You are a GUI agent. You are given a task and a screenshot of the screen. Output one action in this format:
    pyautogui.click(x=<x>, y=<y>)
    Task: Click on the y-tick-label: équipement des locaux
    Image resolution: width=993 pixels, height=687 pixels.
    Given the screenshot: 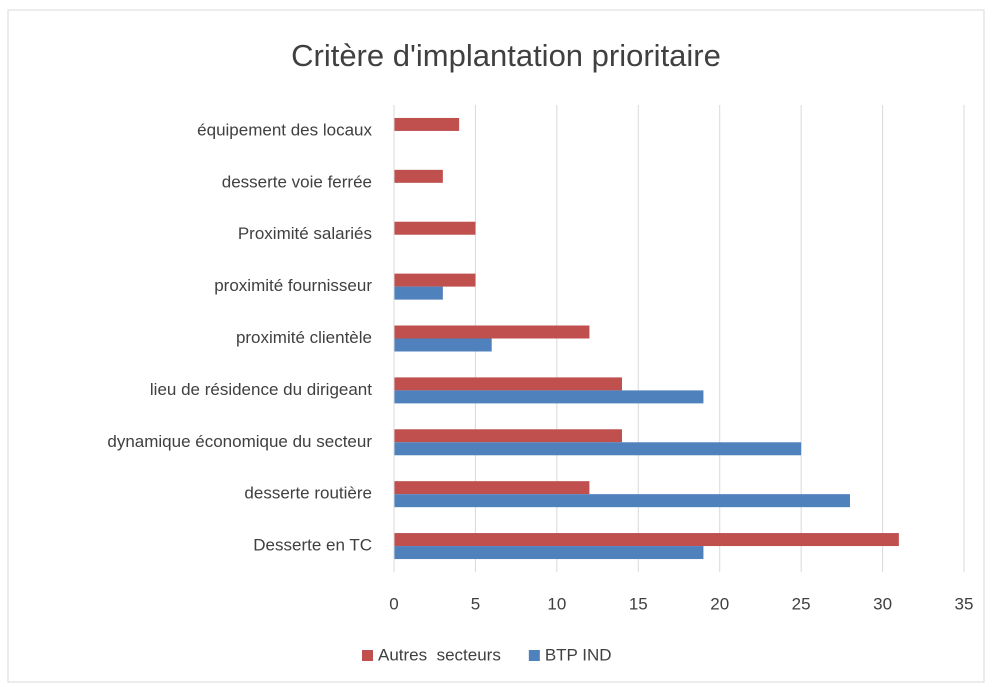 What is the action you would take?
    pyautogui.click(x=284, y=129)
    